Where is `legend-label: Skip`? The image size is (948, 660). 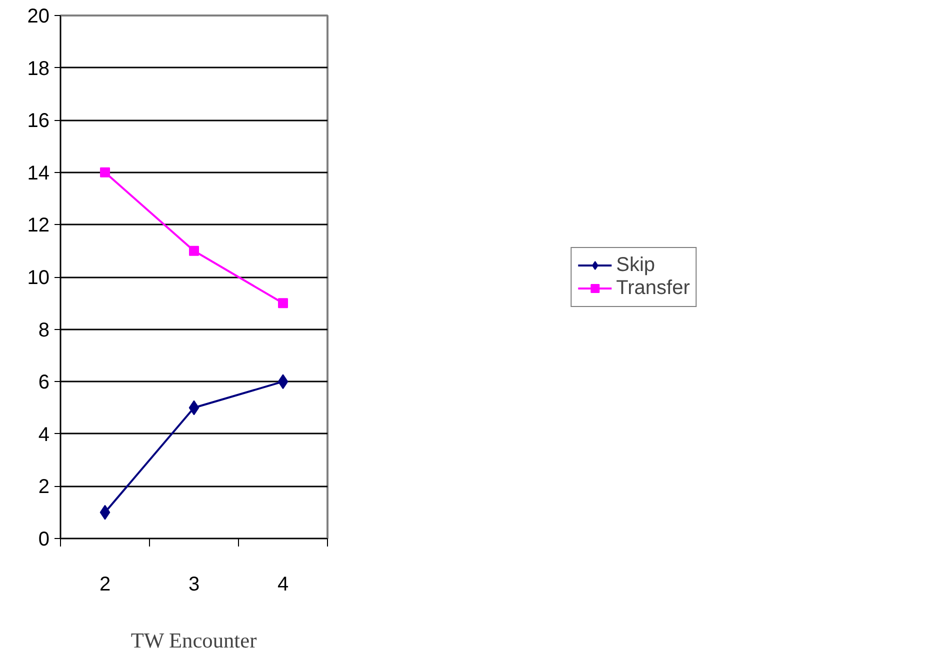
legend-label: Skip is located at coordinates (636, 265).